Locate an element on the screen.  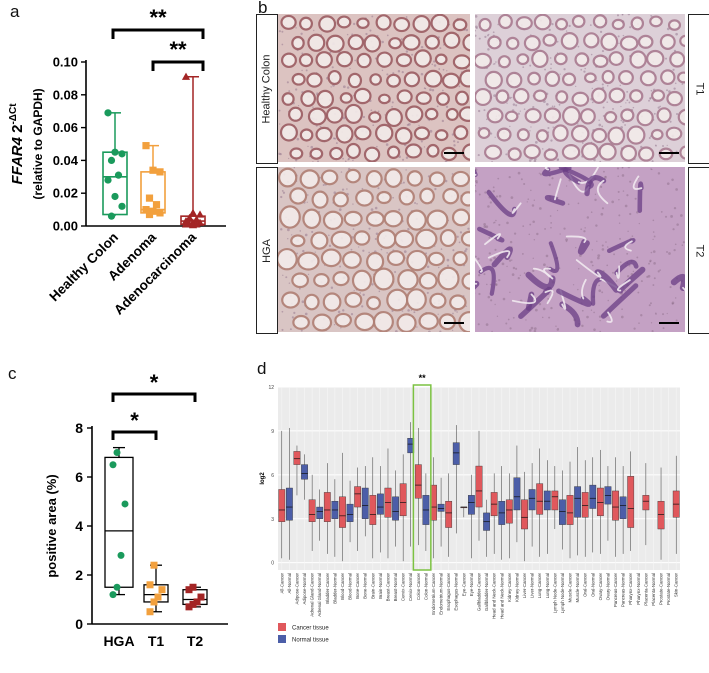
x-tick-label: Bone-Normal is located at coordinates (365, 586).